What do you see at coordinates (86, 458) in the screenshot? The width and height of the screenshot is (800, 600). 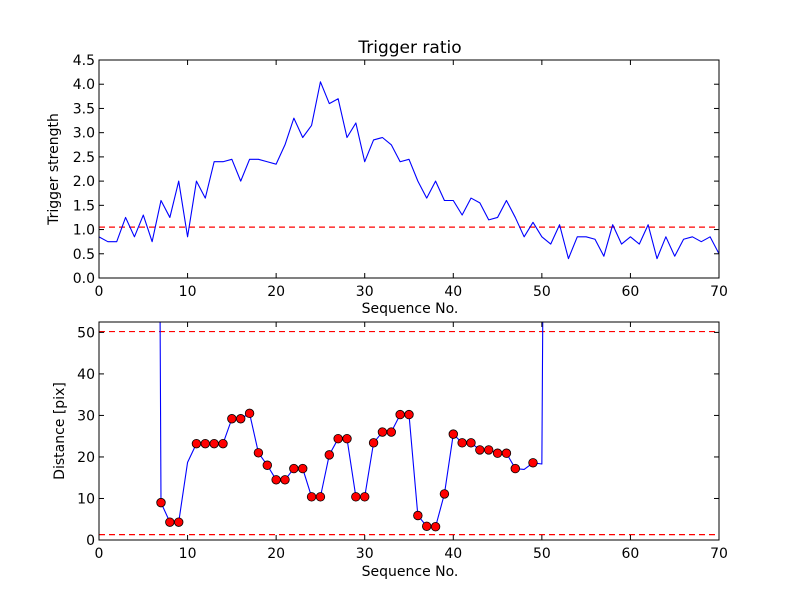 I see `y-tick-label: 20` at bounding box center [86, 458].